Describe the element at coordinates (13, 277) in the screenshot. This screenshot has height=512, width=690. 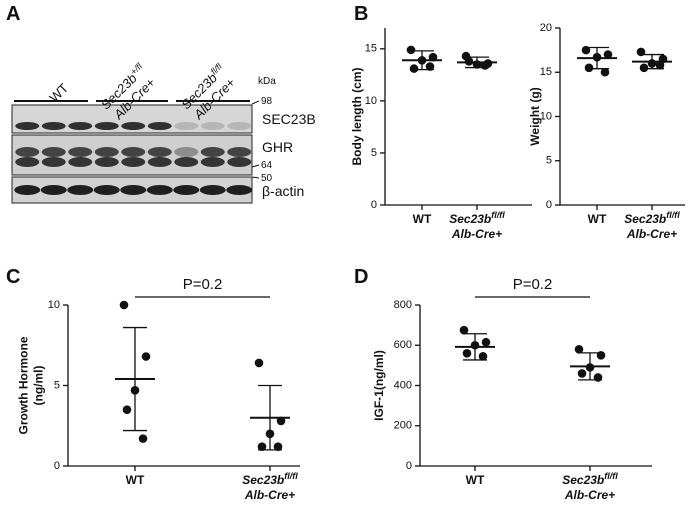
I see `panel-label: C` at that location.